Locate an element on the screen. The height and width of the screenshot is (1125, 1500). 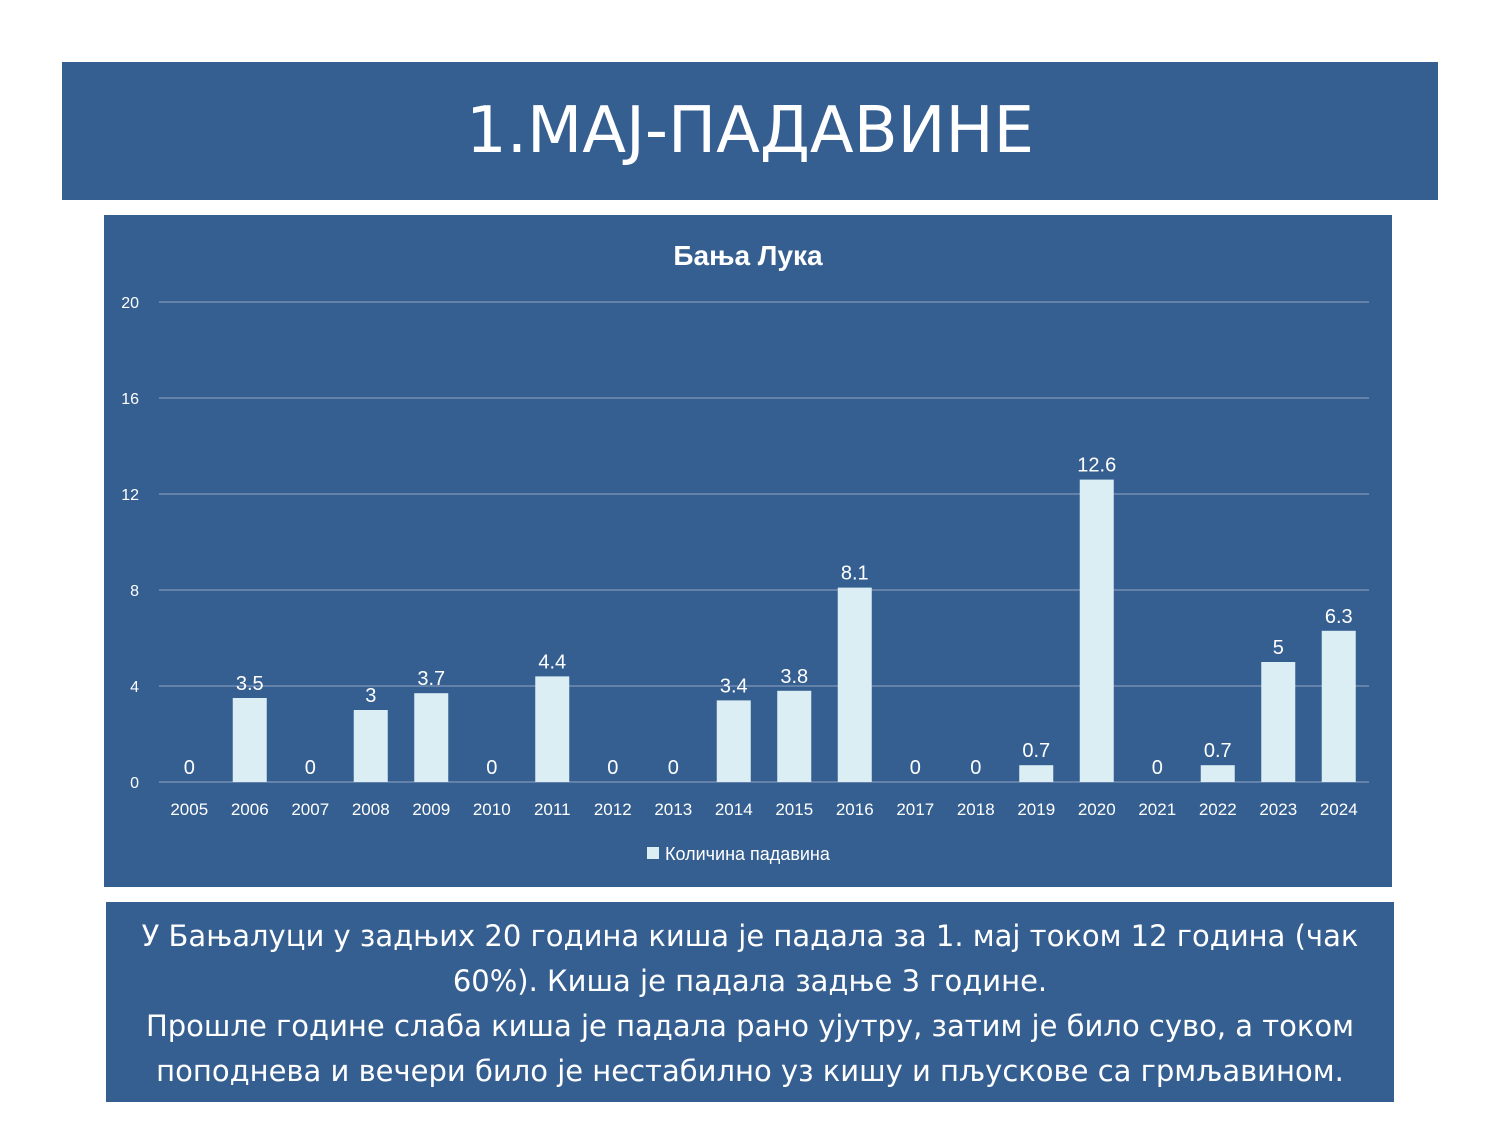
x-tick-label: 2023 is located at coordinates (1278, 809).